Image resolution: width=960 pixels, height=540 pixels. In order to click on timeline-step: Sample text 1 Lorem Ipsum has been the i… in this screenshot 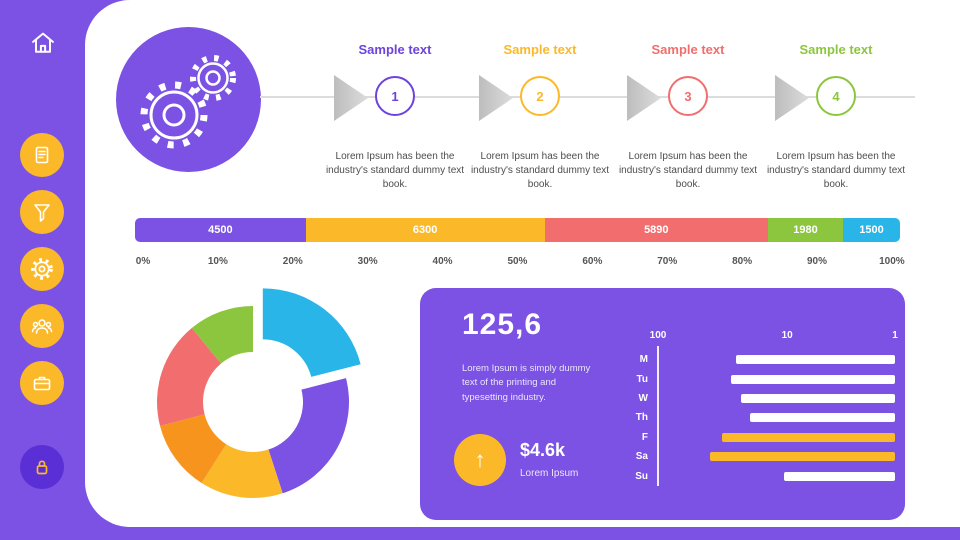, I will do `click(395, 128)`.